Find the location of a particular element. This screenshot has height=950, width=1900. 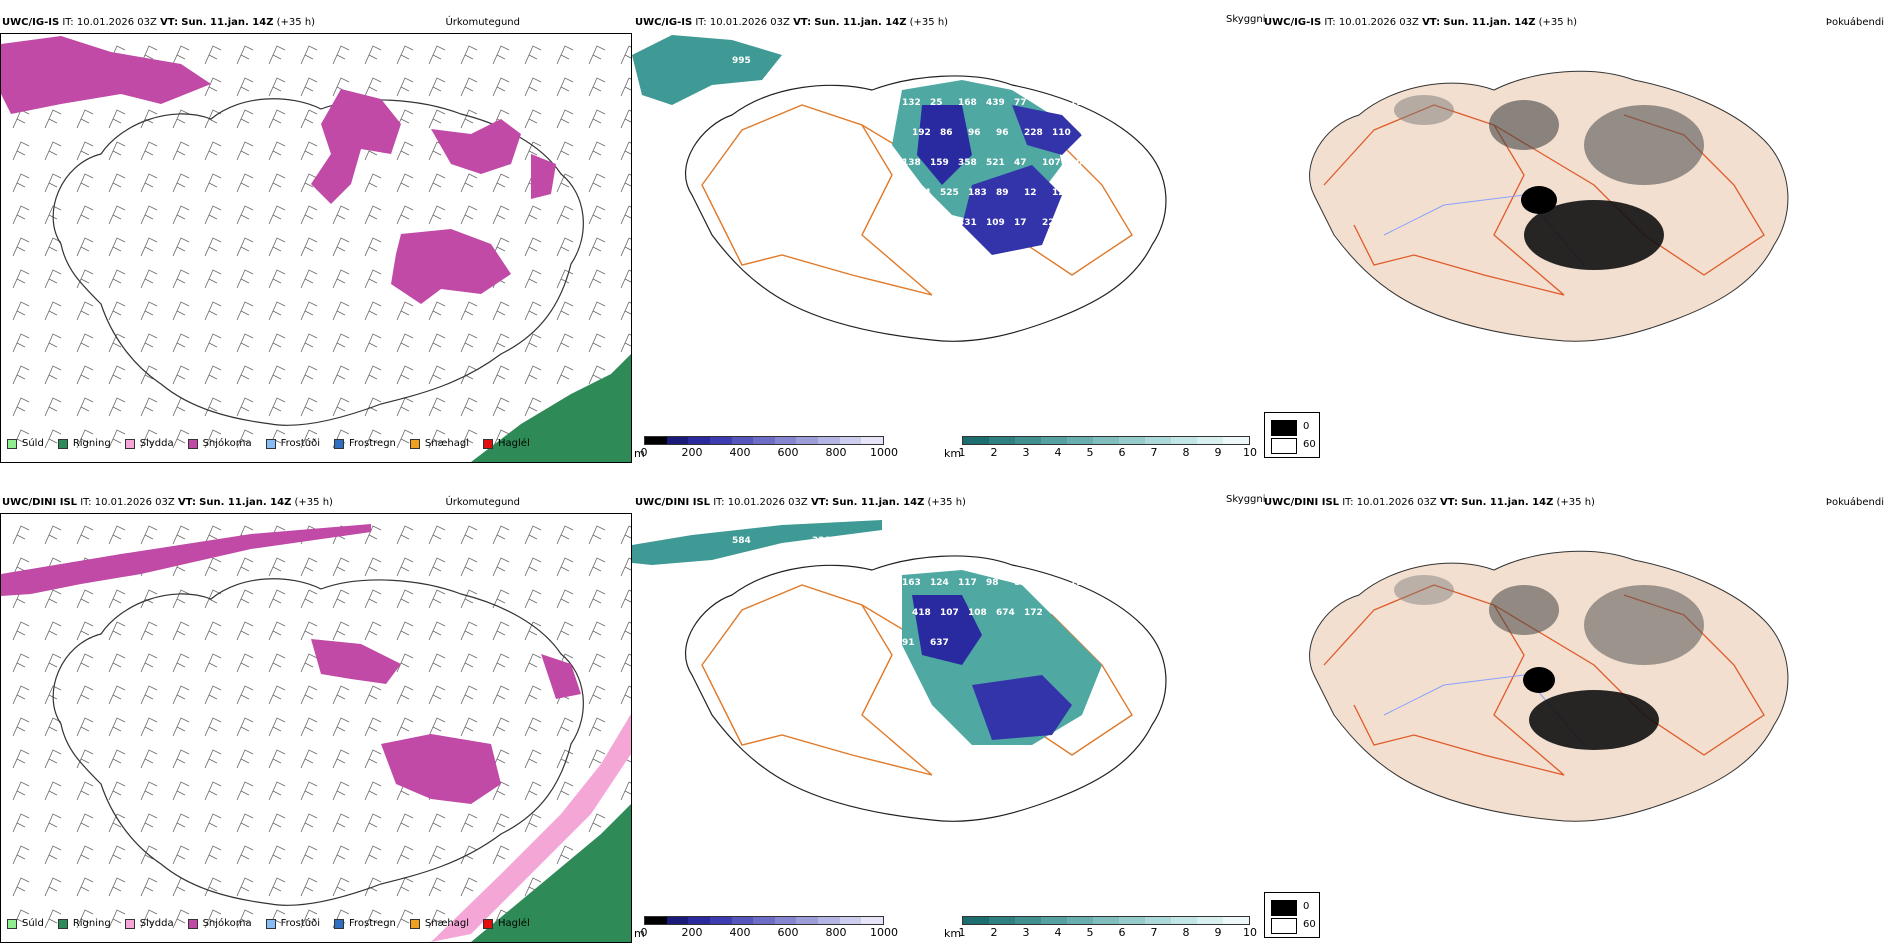

cloud-base-value: 228 is located at coordinates (1051, 223).